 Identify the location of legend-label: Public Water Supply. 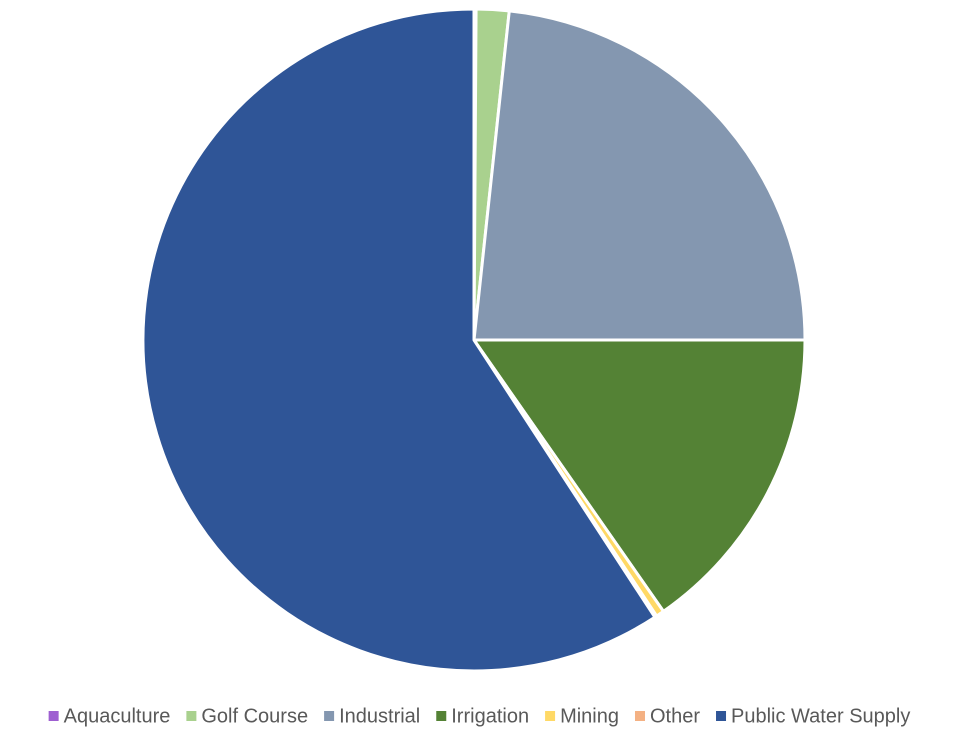
(820, 716).